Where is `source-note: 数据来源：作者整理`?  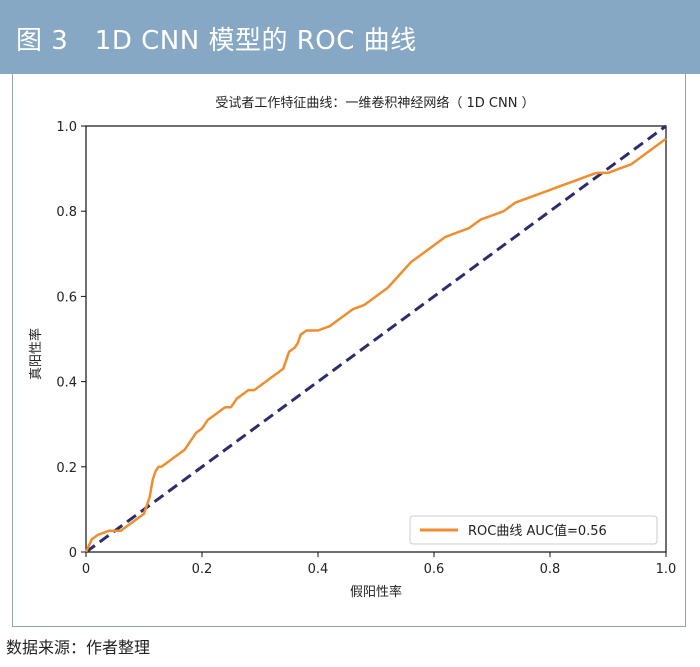 source-note: 数据来源：作者整理 is located at coordinates (78, 647).